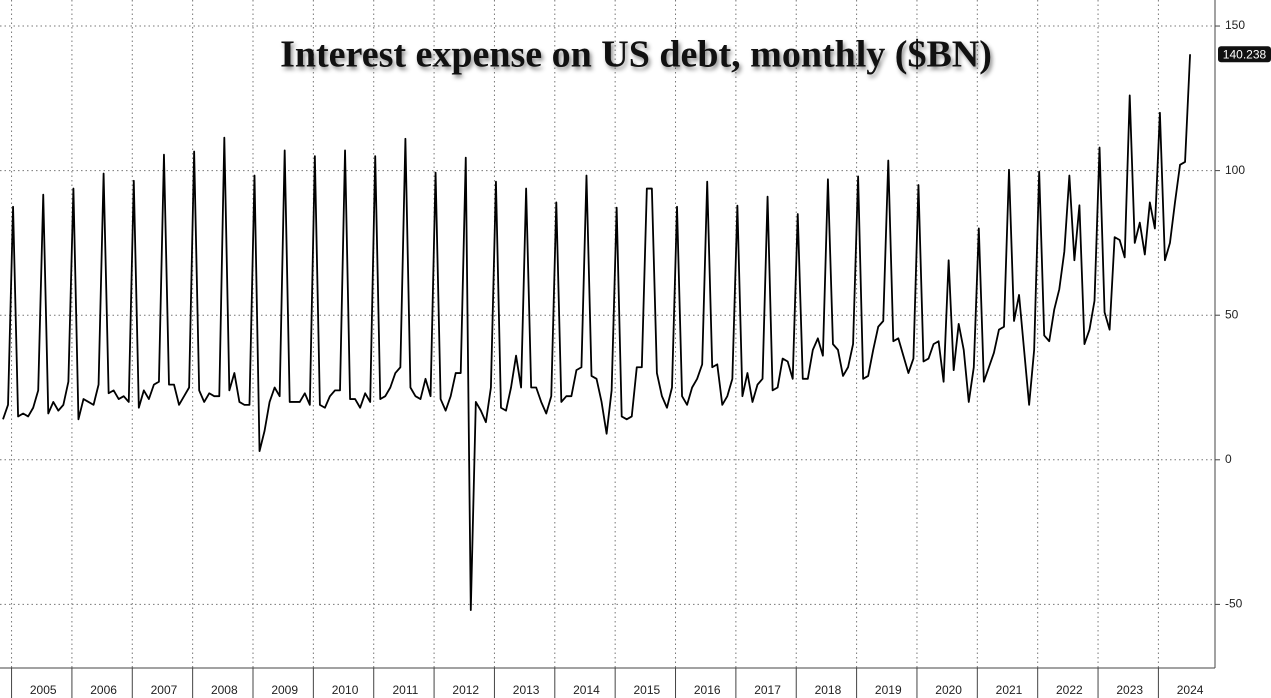 The height and width of the screenshot is (698, 1271). What do you see at coordinates (345, 690) in the screenshot?
I see `x-tick-label: 2010` at bounding box center [345, 690].